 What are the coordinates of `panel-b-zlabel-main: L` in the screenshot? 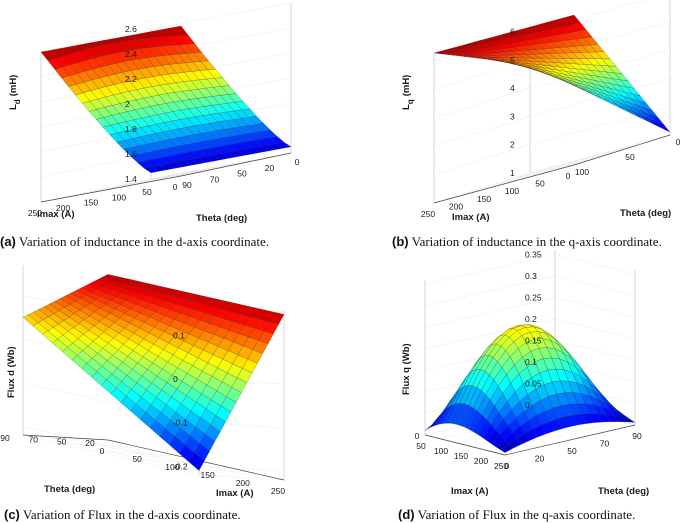 It's located at (406, 107).